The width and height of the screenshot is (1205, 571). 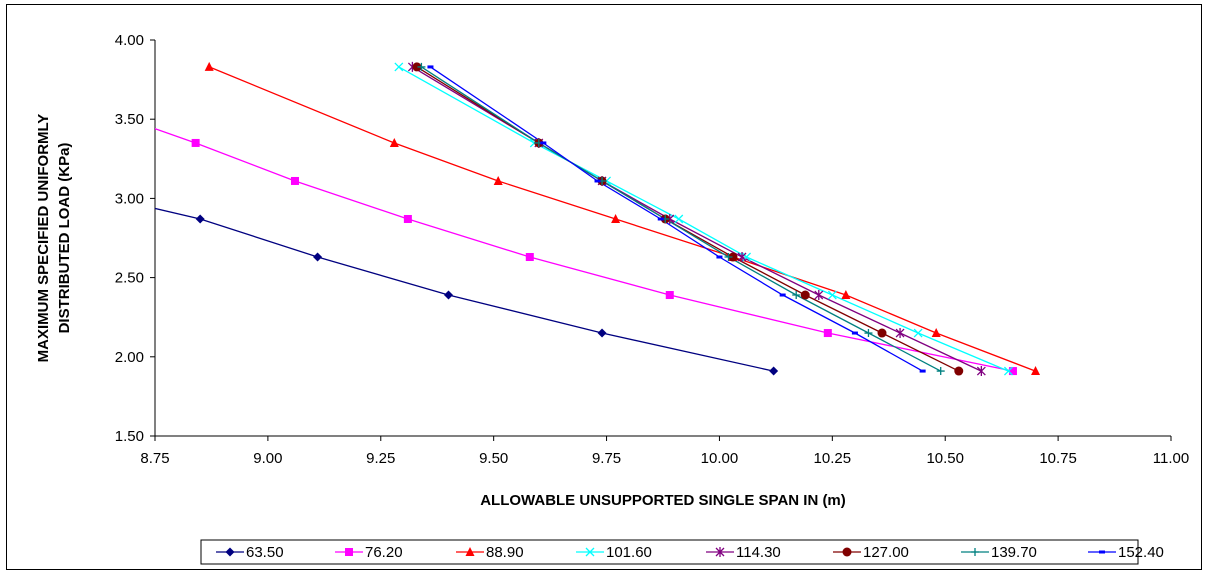 I want to click on x-tick-label: 11.00, so click(x=1171, y=458).